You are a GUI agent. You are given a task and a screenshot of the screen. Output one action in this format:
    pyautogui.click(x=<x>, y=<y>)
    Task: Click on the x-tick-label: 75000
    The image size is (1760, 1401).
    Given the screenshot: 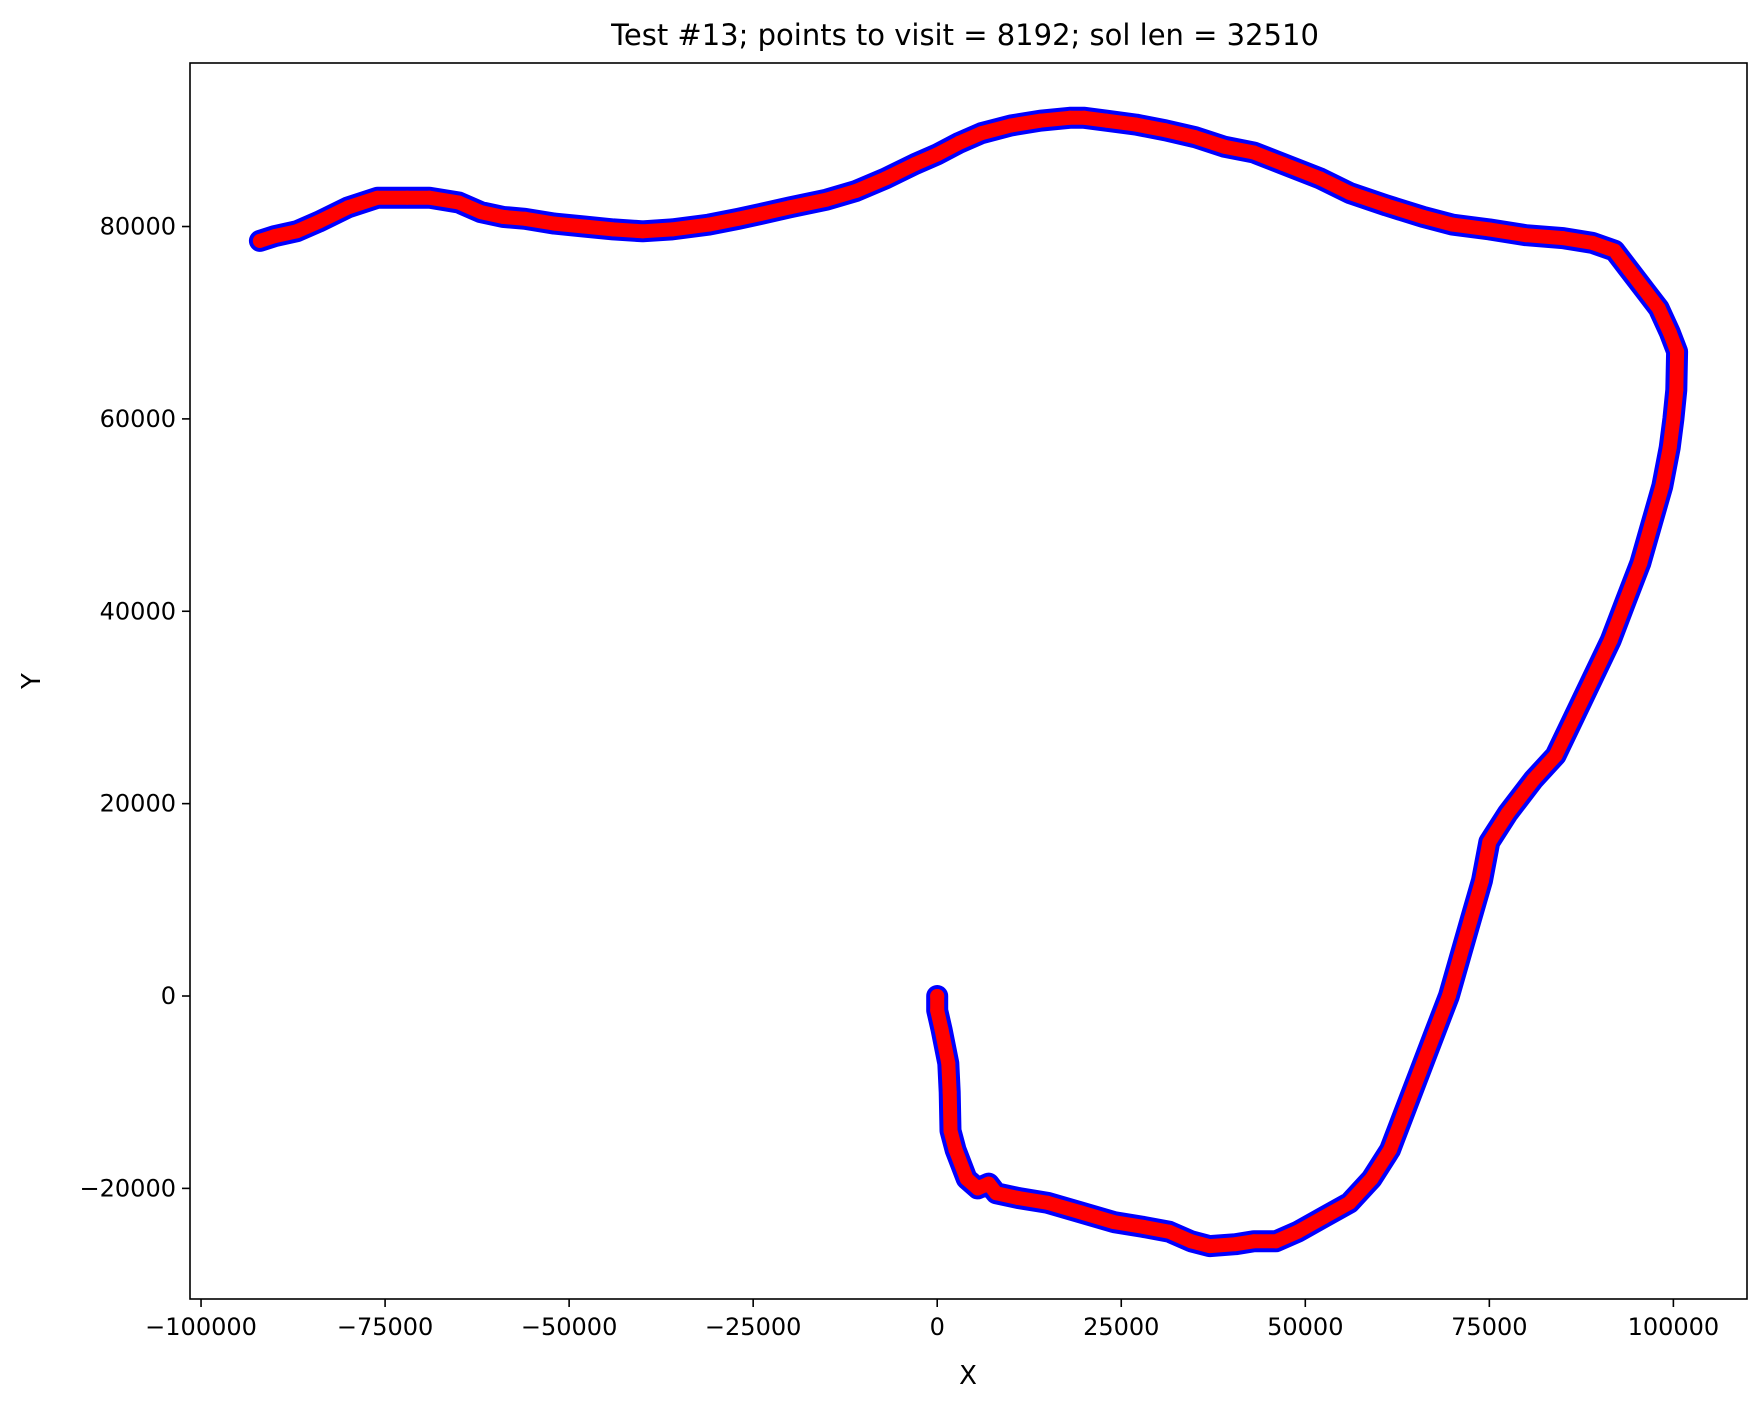 What is the action you would take?
    pyautogui.click(x=1489, y=1327)
    